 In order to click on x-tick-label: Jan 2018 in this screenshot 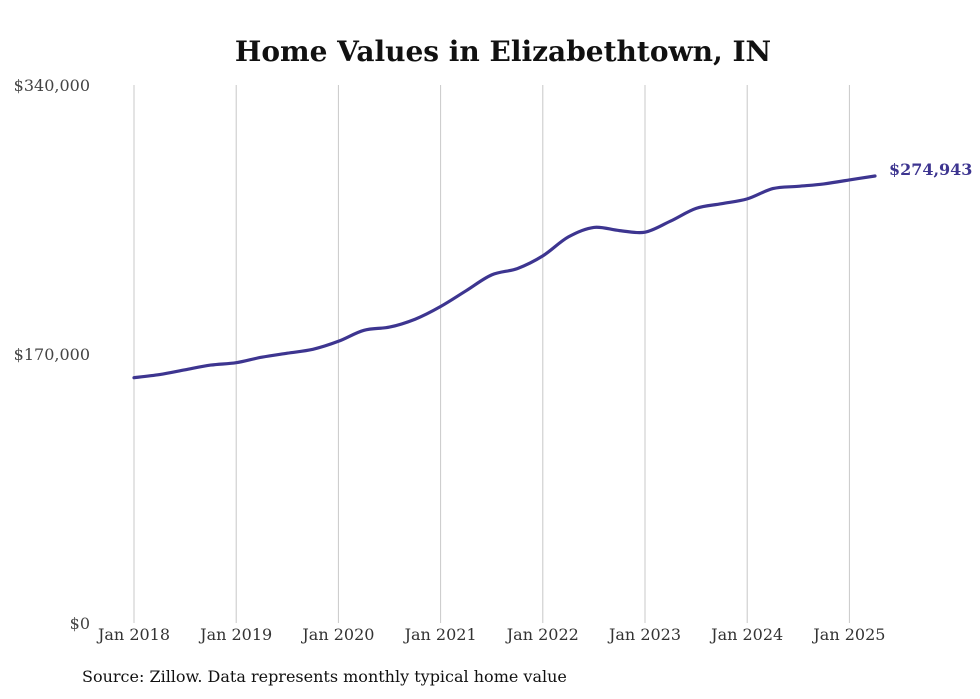, I will do `click(133, 634)`.